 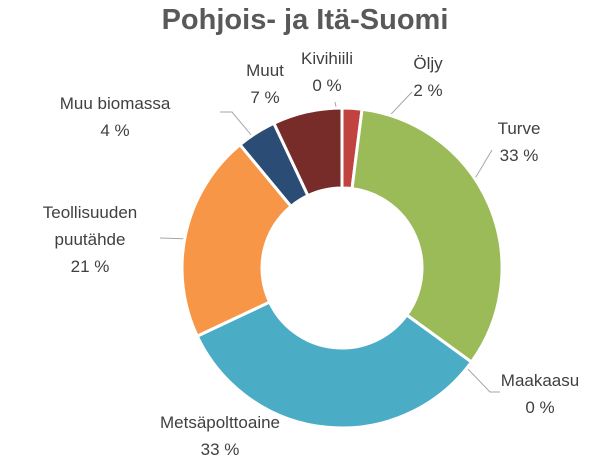 I want to click on slice-value-label: 2 %, so click(x=428, y=90).